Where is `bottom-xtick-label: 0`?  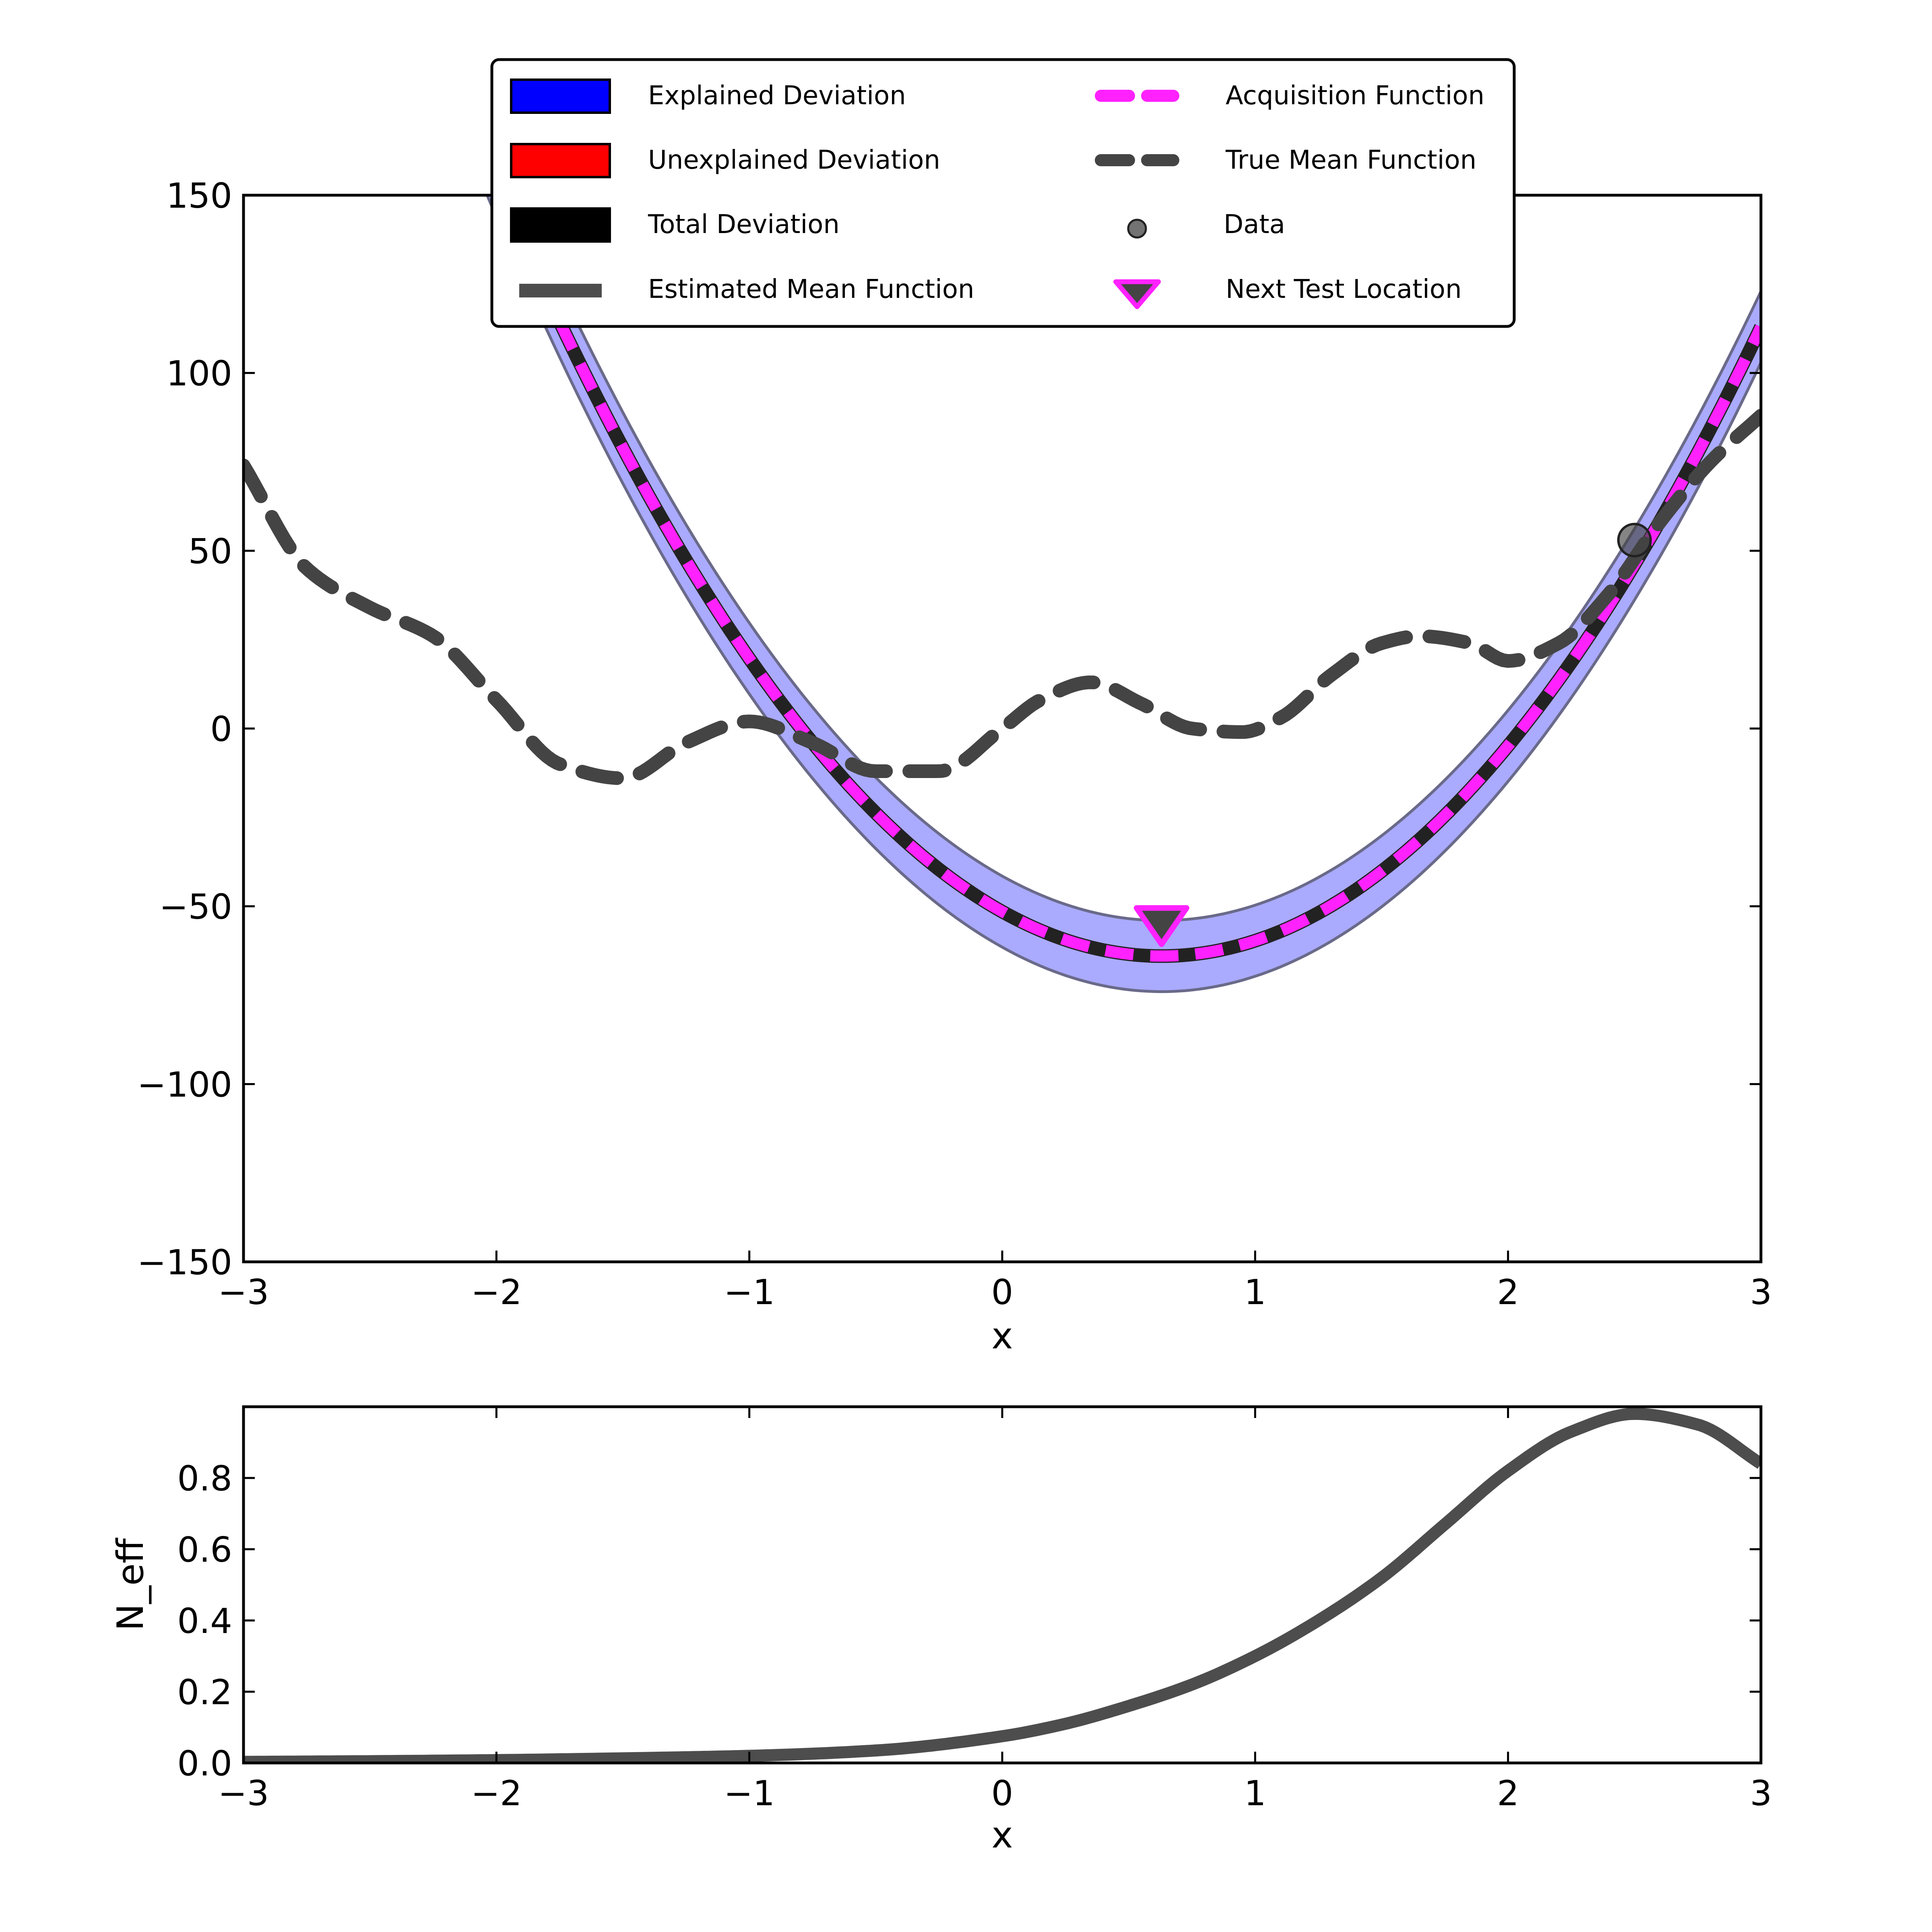
bottom-xtick-label: 0 is located at coordinates (1002, 1793).